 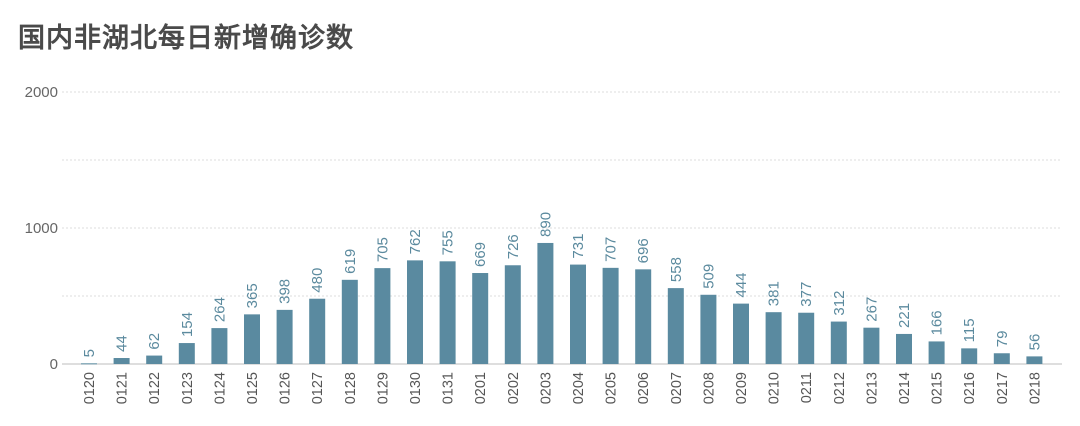 I want to click on data-label: 731, so click(x=578, y=246).